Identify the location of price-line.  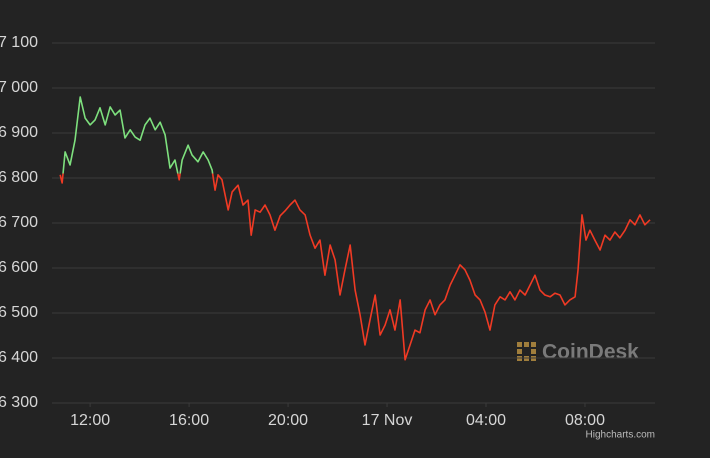
(138, 135).